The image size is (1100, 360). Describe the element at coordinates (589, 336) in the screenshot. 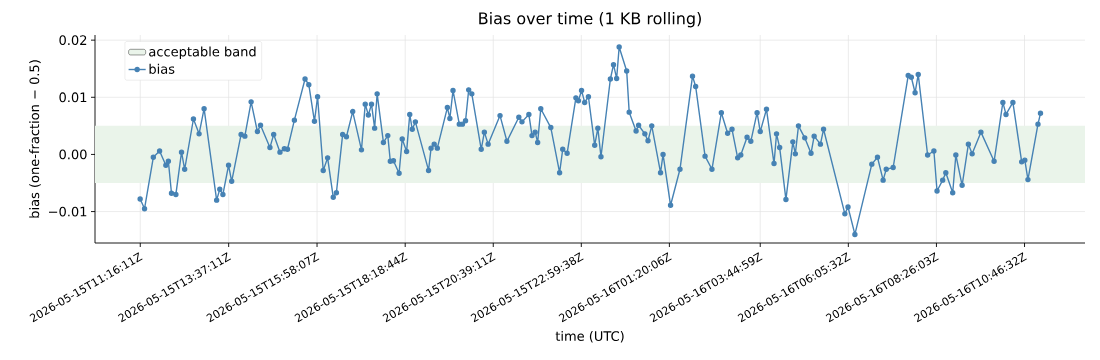

I see `x-axis-title: time (UTC)` at that location.